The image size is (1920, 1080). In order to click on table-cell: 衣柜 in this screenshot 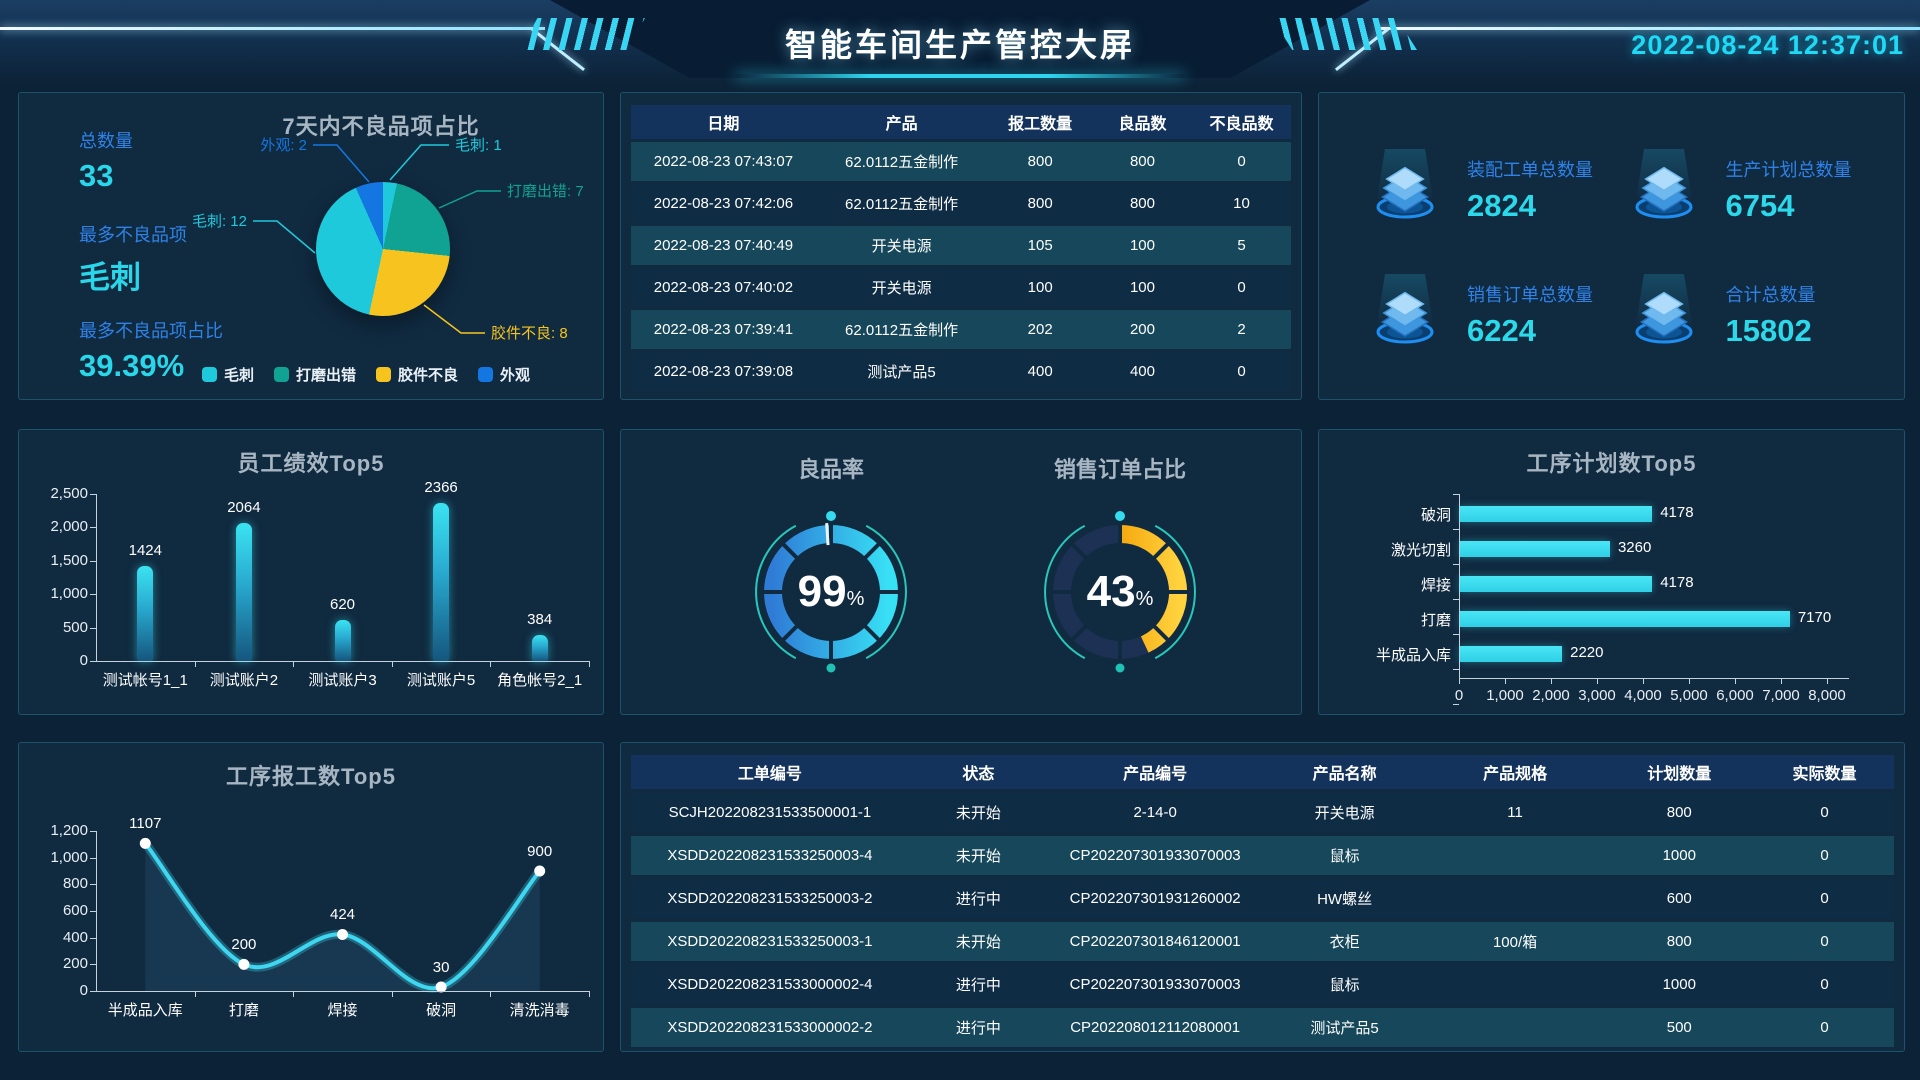, I will do `click(1344, 942)`.